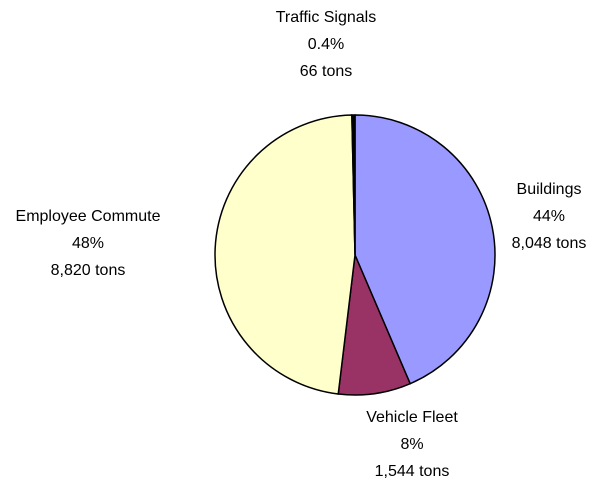  I want to click on slice-value: 66 tons, so click(326, 71).